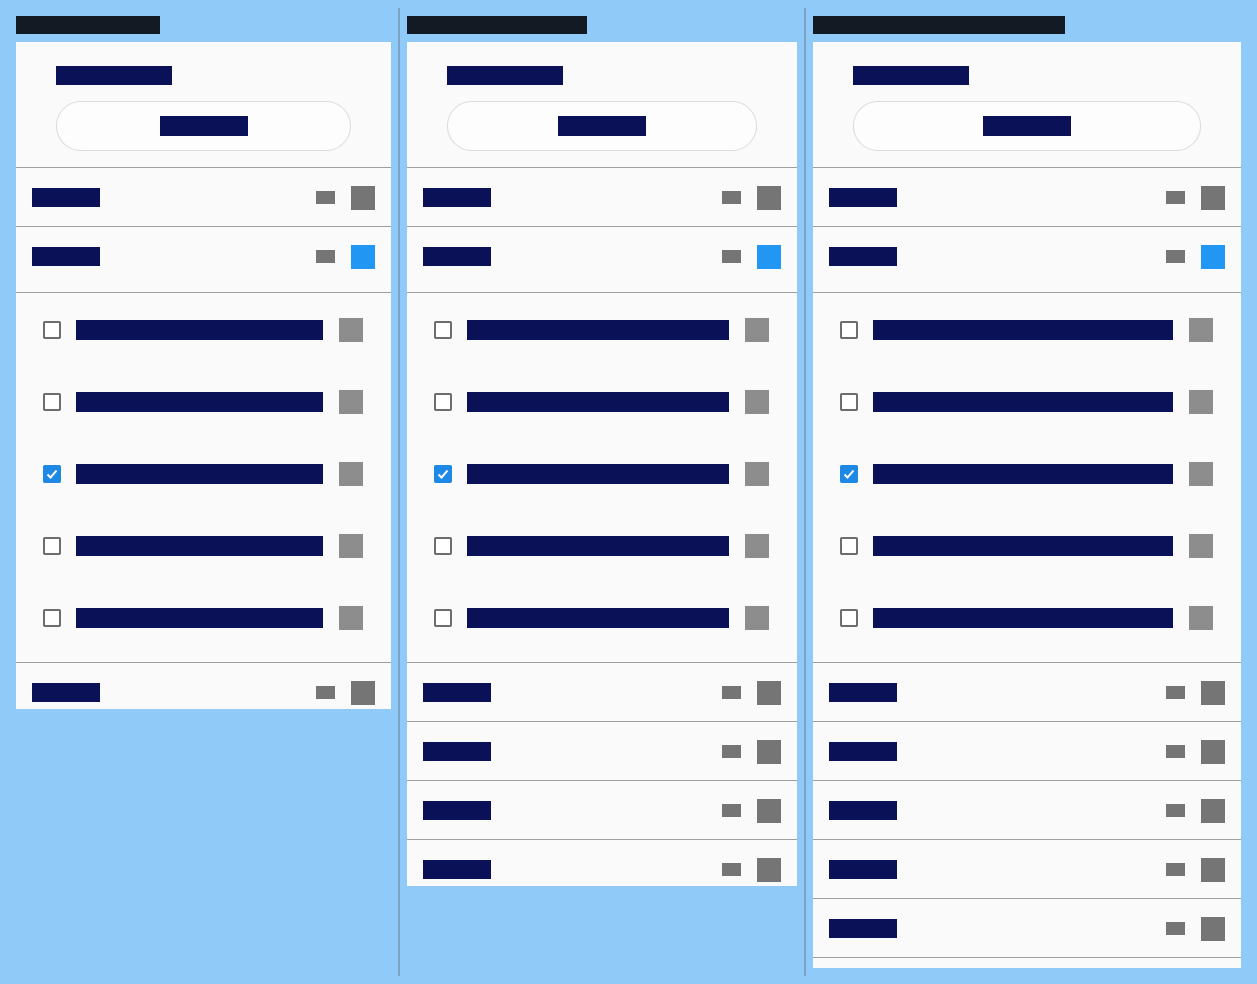 The width and height of the screenshot is (1257, 984). I want to click on sub-list, so click(1027, 478).